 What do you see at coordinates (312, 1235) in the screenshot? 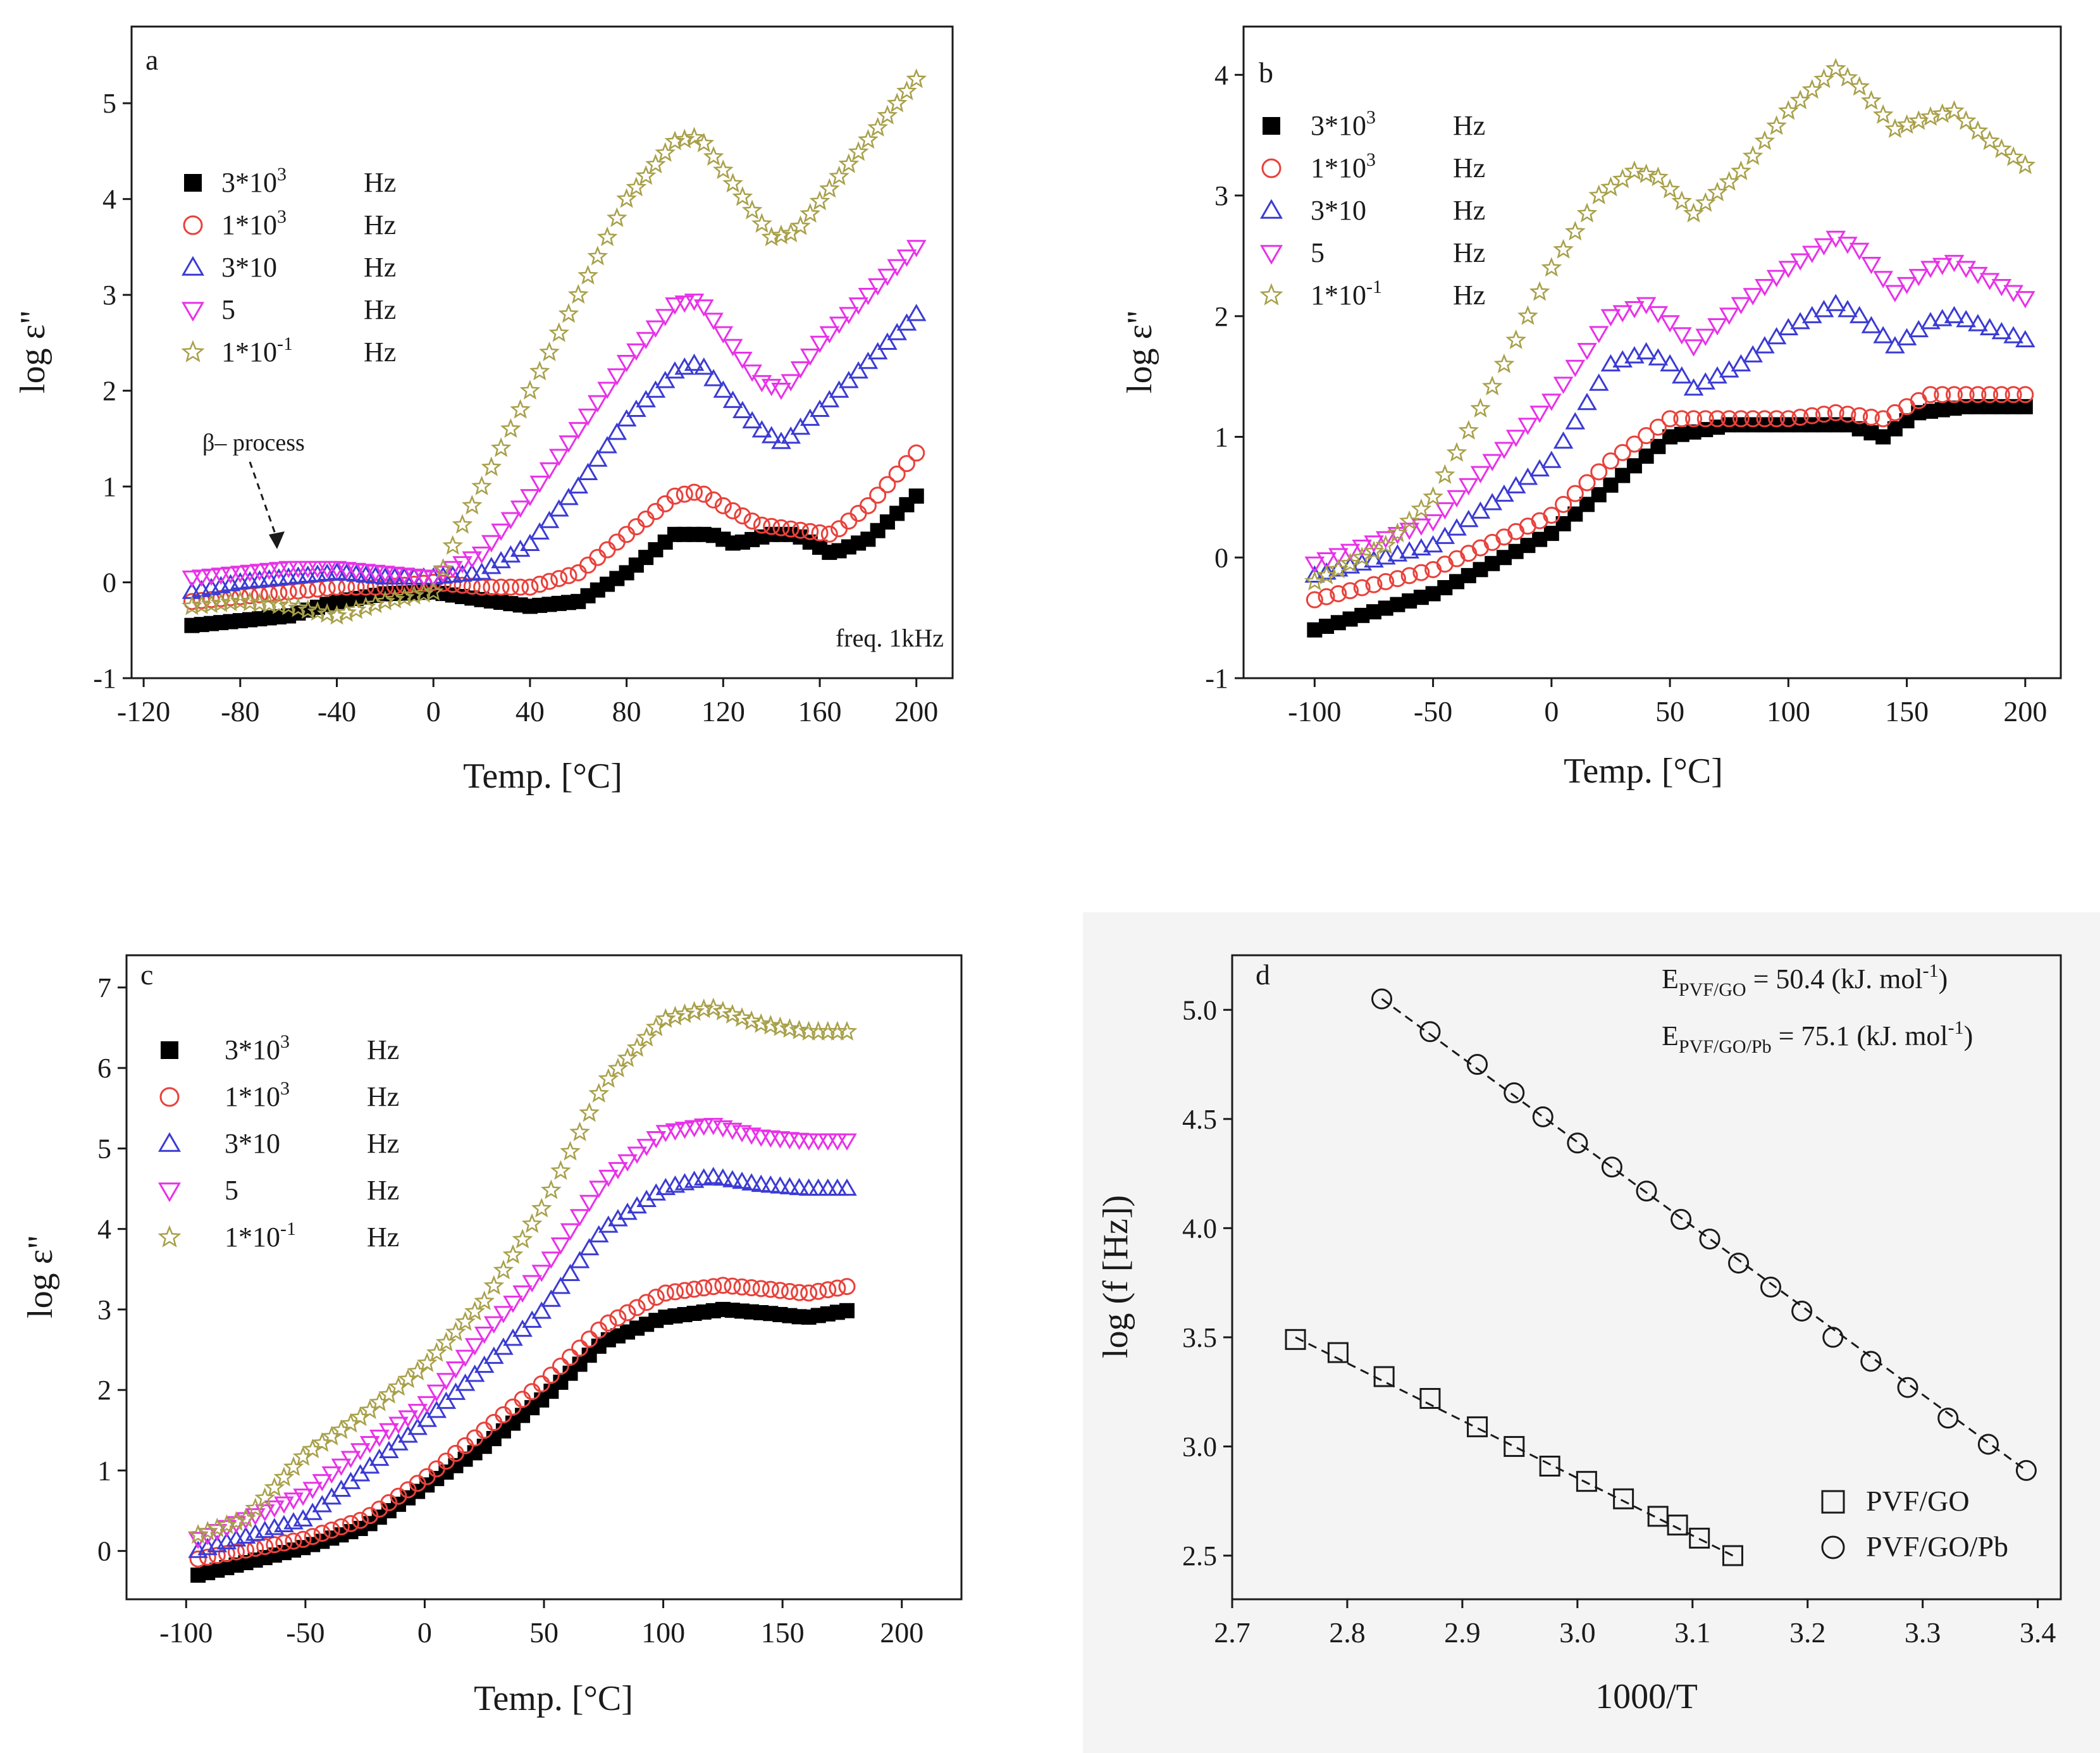
I see `legend-label: 1*10-1 Hz` at bounding box center [312, 1235].